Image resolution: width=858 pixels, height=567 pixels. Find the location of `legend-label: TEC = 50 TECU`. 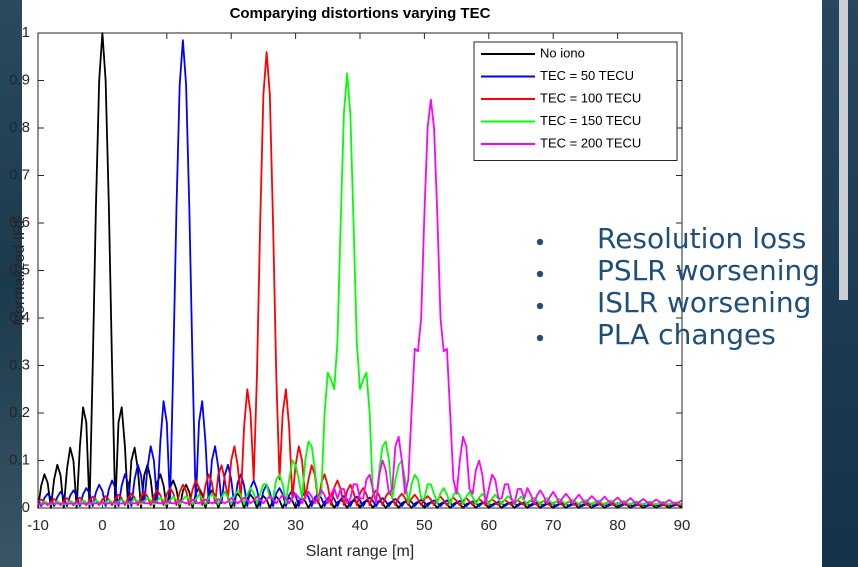

legend-label: TEC = 50 TECU is located at coordinates (587, 75).